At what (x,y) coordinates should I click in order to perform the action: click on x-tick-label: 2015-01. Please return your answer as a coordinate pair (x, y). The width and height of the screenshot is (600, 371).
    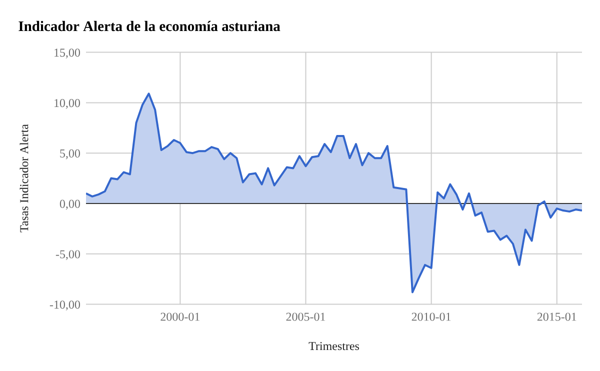
    Looking at the image, I should click on (556, 316).